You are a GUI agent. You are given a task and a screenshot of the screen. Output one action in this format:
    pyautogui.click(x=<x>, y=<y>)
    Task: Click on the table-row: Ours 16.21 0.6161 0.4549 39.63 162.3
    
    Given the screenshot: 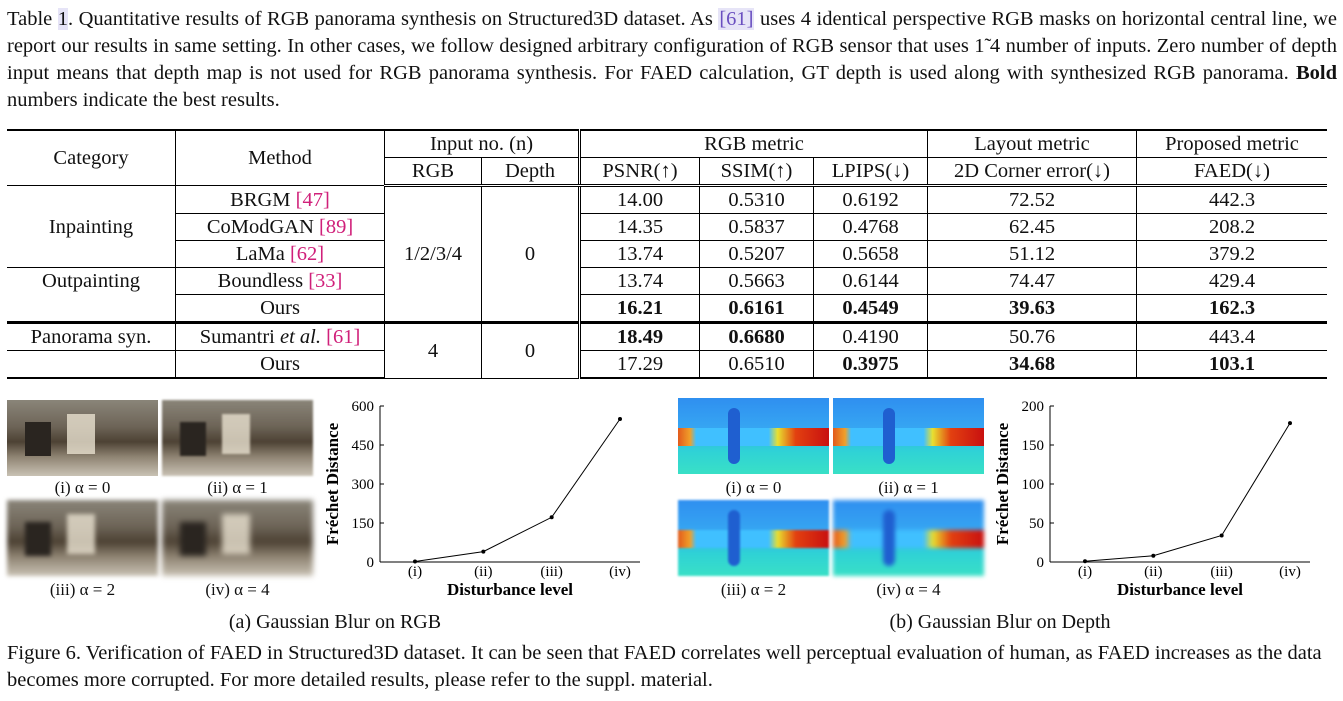 What is the action you would take?
    pyautogui.click(x=667, y=308)
    